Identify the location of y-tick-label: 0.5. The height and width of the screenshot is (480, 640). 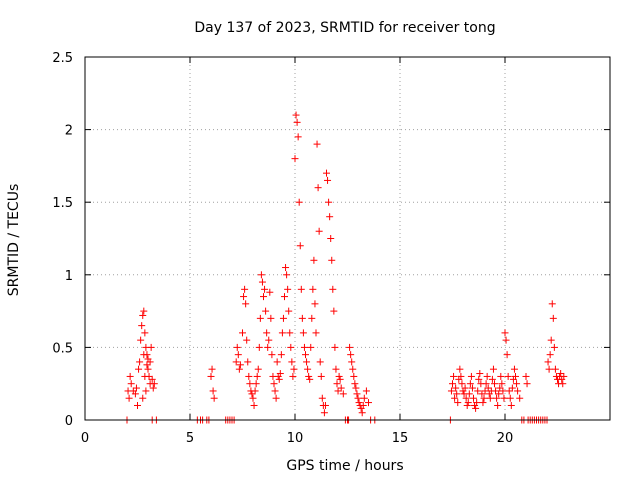
(62, 348).